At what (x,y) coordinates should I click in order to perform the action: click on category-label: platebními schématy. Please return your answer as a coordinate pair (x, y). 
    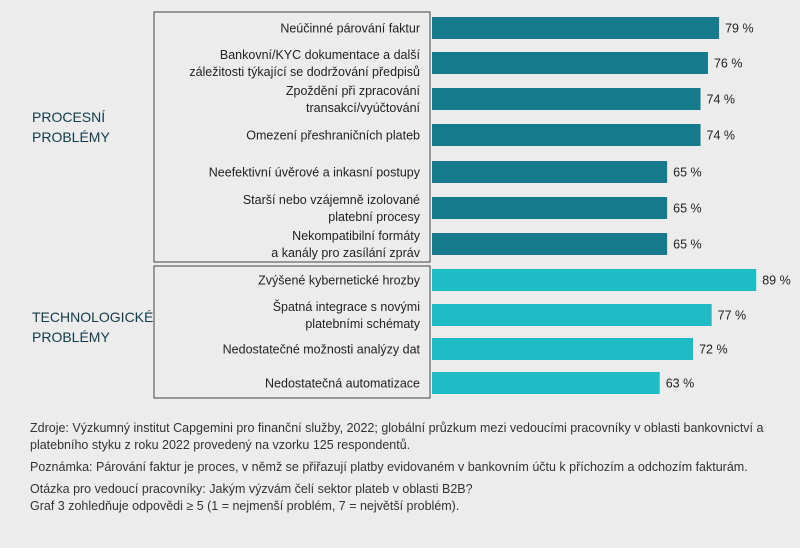
    Looking at the image, I should click on (362, 324).